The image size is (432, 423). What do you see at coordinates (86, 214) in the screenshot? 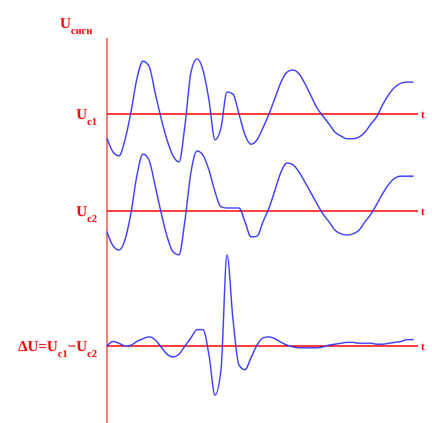
I see `series-label: U$_{c2}$` at bounding box center [86, 214].